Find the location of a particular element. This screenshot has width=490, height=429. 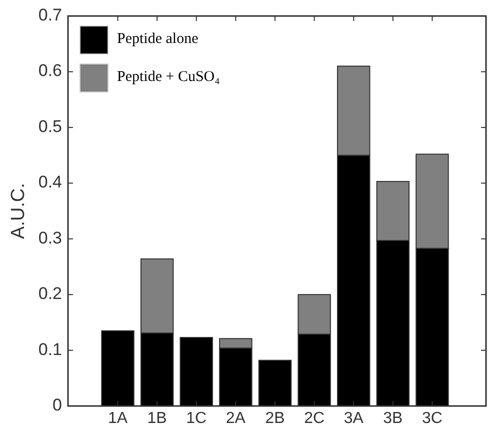

x-tick-label: 2C is located at coordinates (314, 418).